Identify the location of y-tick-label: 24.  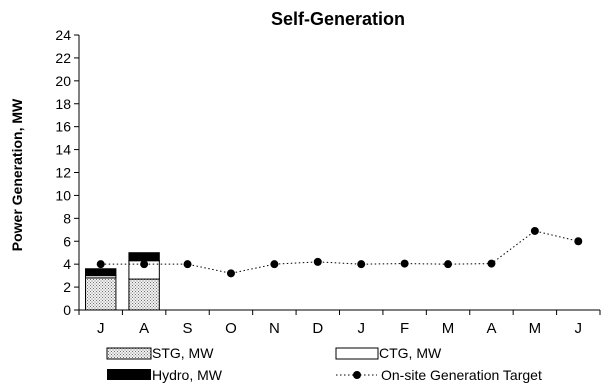
(63, 35).